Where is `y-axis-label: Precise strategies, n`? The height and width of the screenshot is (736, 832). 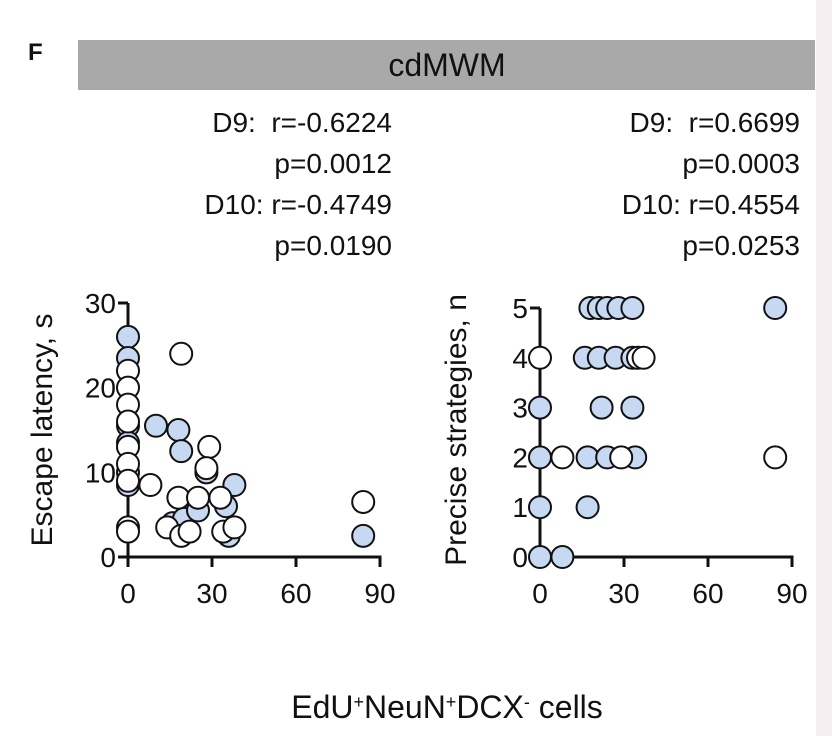
y-axis-label: Precise strategies, n is located at coordinates (456, 430).